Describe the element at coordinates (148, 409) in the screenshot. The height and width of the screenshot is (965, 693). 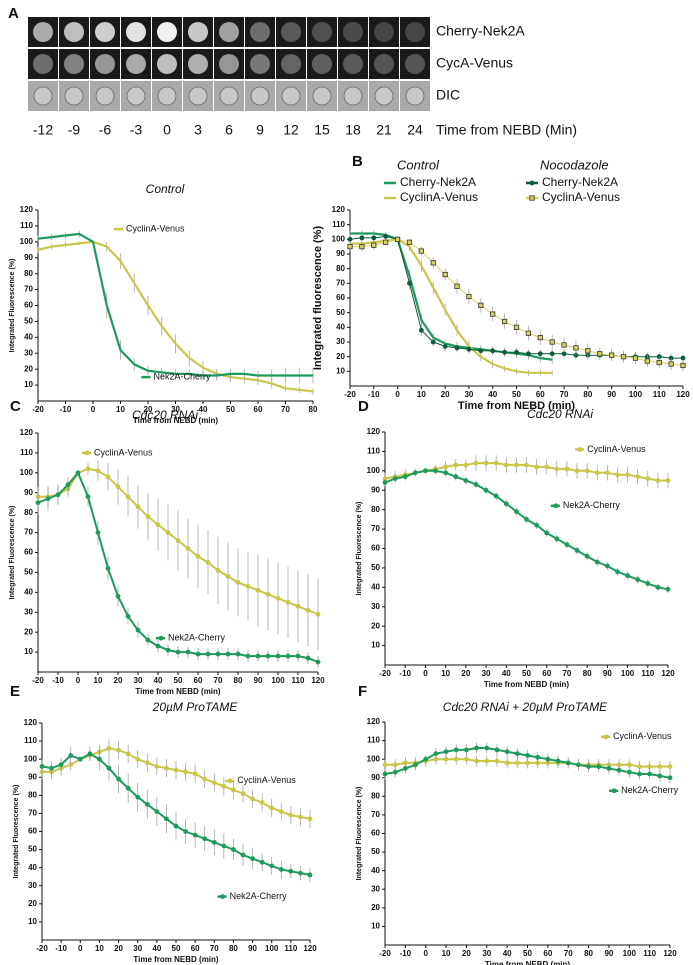
I see `x-tick-label: 20` at that location.